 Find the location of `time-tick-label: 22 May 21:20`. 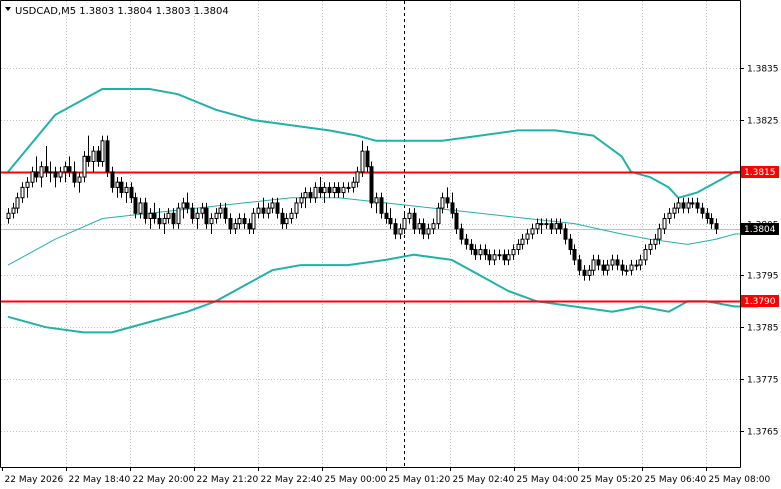

time-tick-label: 22 May 21:20 is located at coordinates (228, 480).